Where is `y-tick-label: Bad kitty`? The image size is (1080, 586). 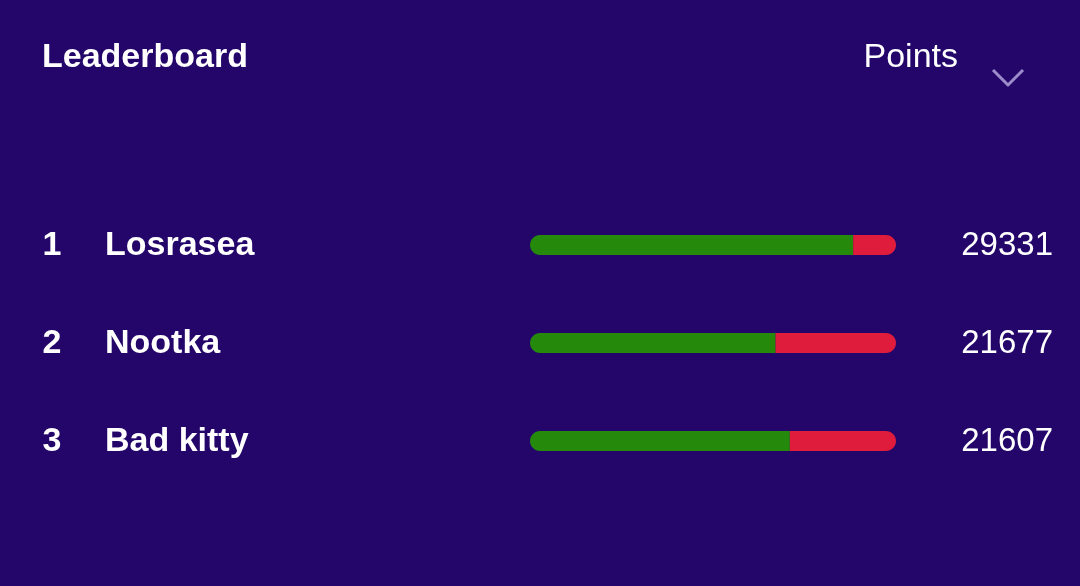 y-tick-label: Bad kitty is located at coordinates (177, 439).